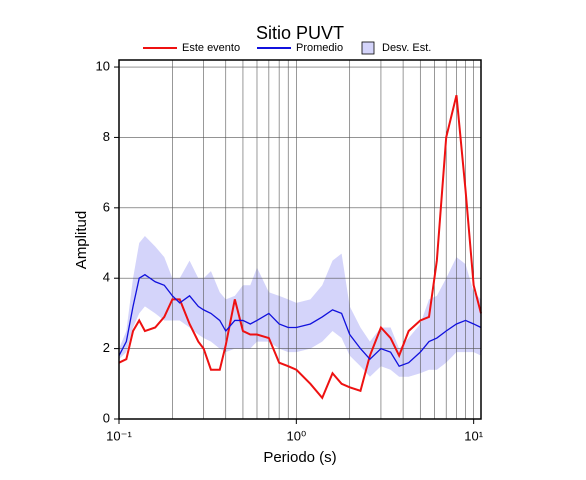 The width and height of the screenshot is (586, 480). What do you see at coordinates (103, 65) in the screenshot?
I see `y-tick-label: 10` at bounding box center [103, 65].